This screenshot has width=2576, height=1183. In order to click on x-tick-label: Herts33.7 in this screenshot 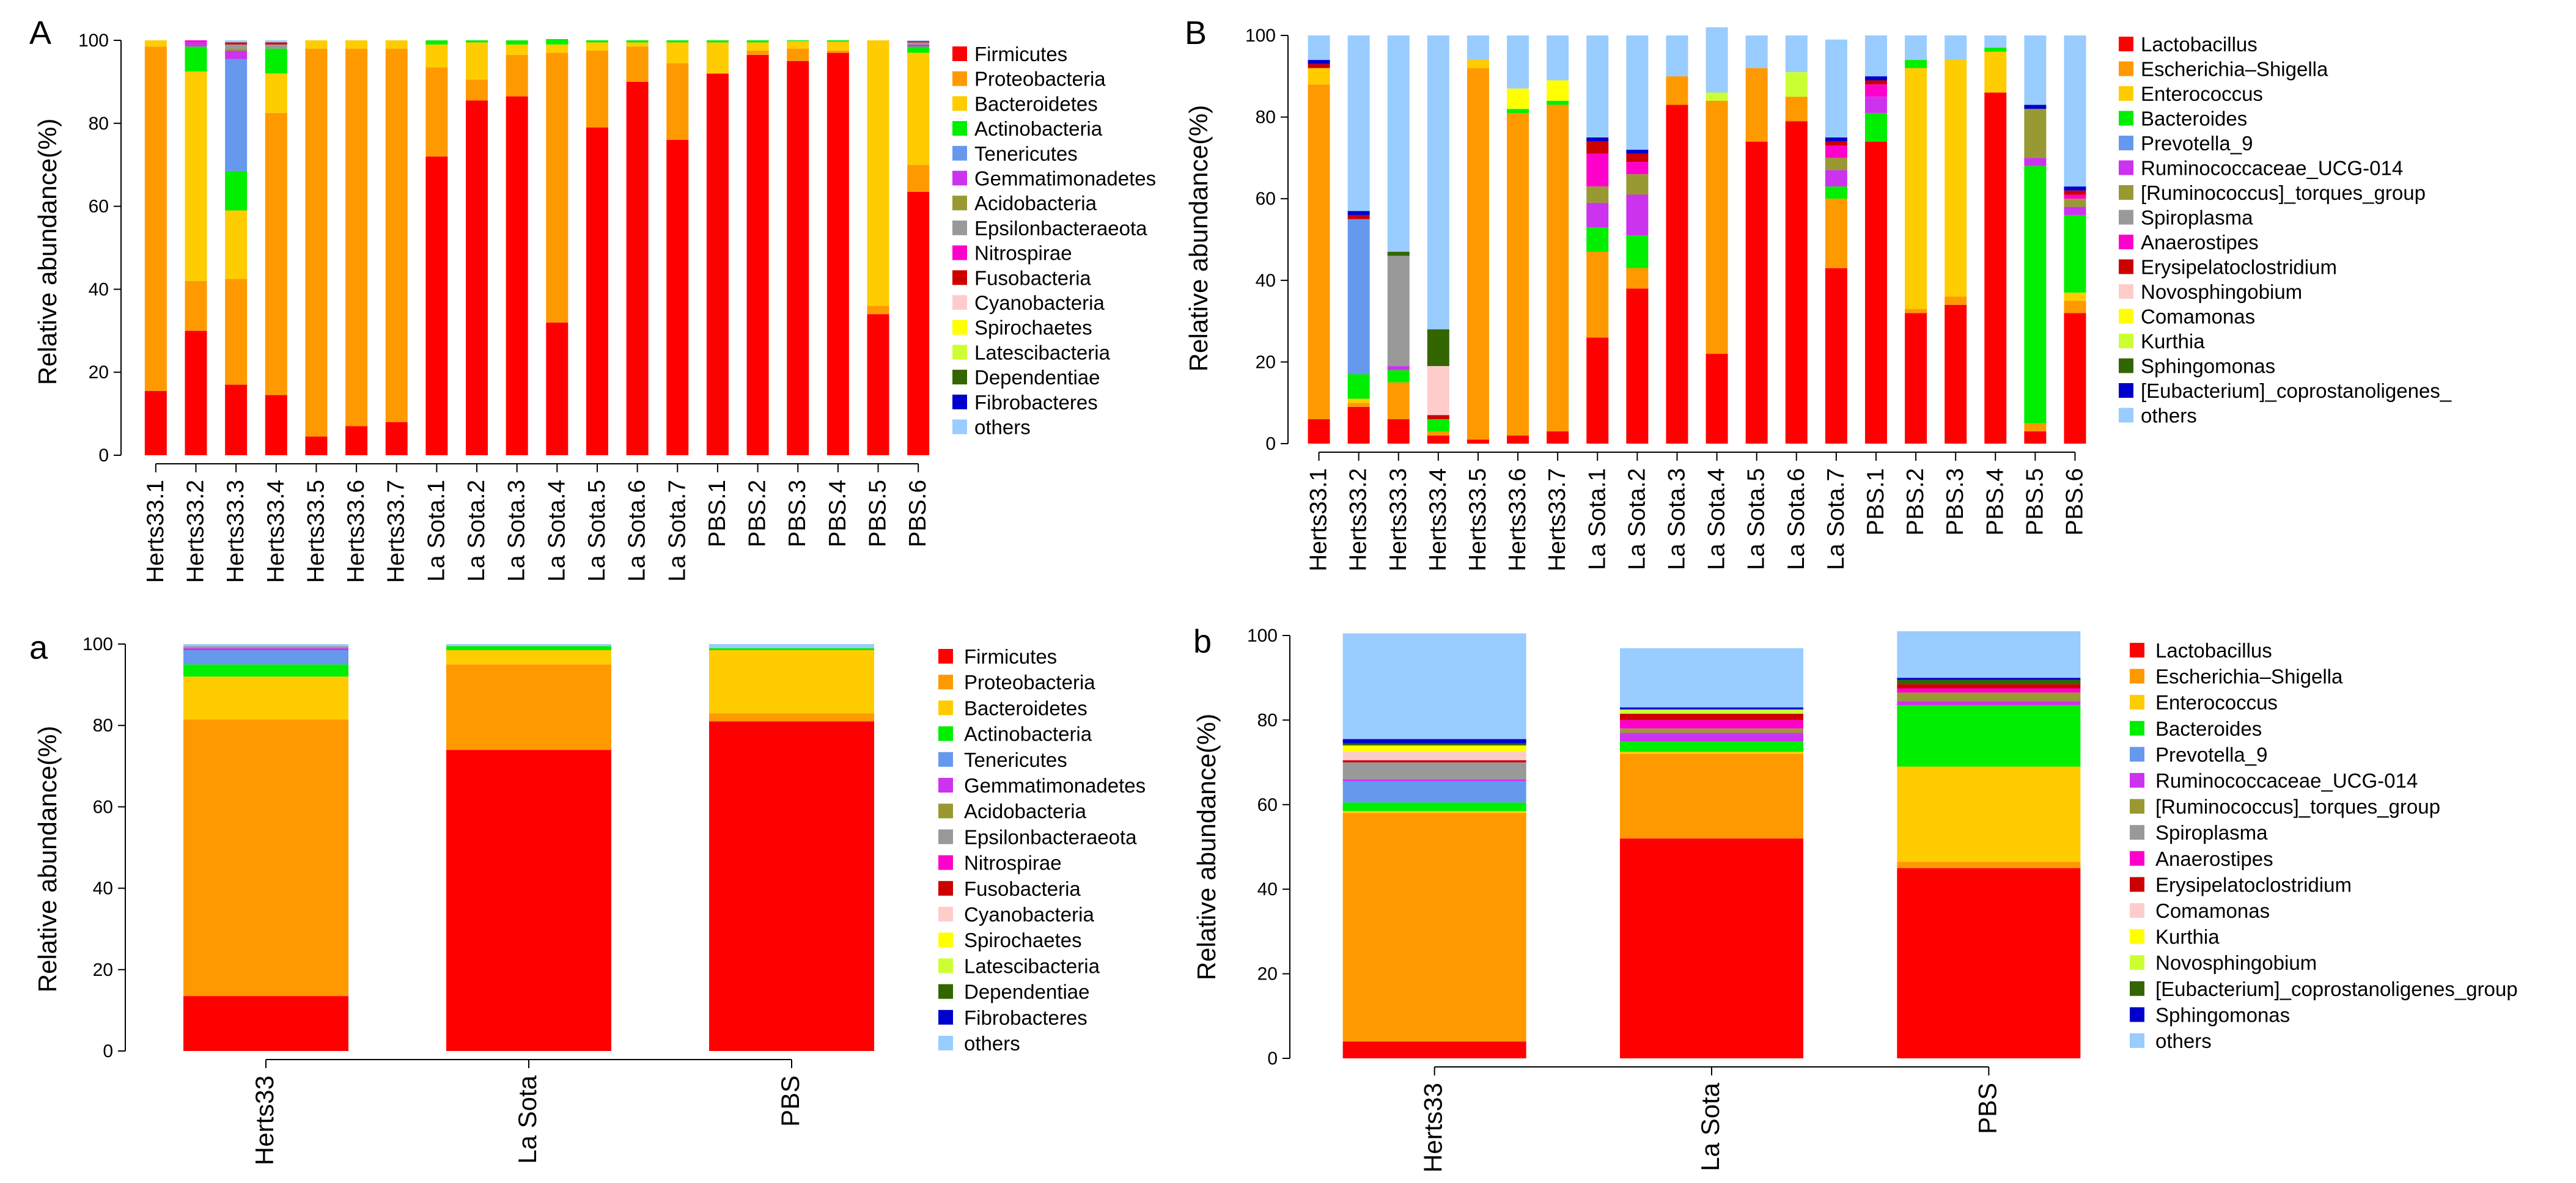, I will do `click(396, 531)`.